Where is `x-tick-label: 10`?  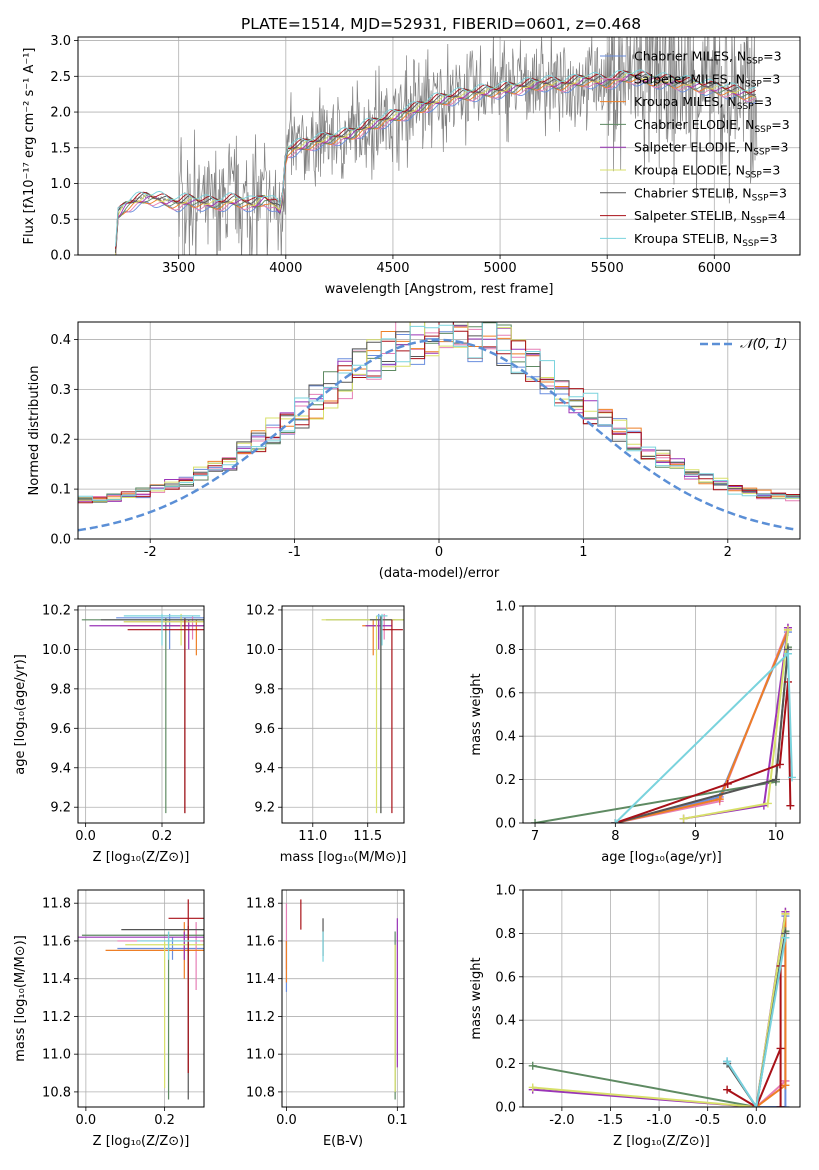
x-tick-label: 10 is located at coordinates (776, 836).